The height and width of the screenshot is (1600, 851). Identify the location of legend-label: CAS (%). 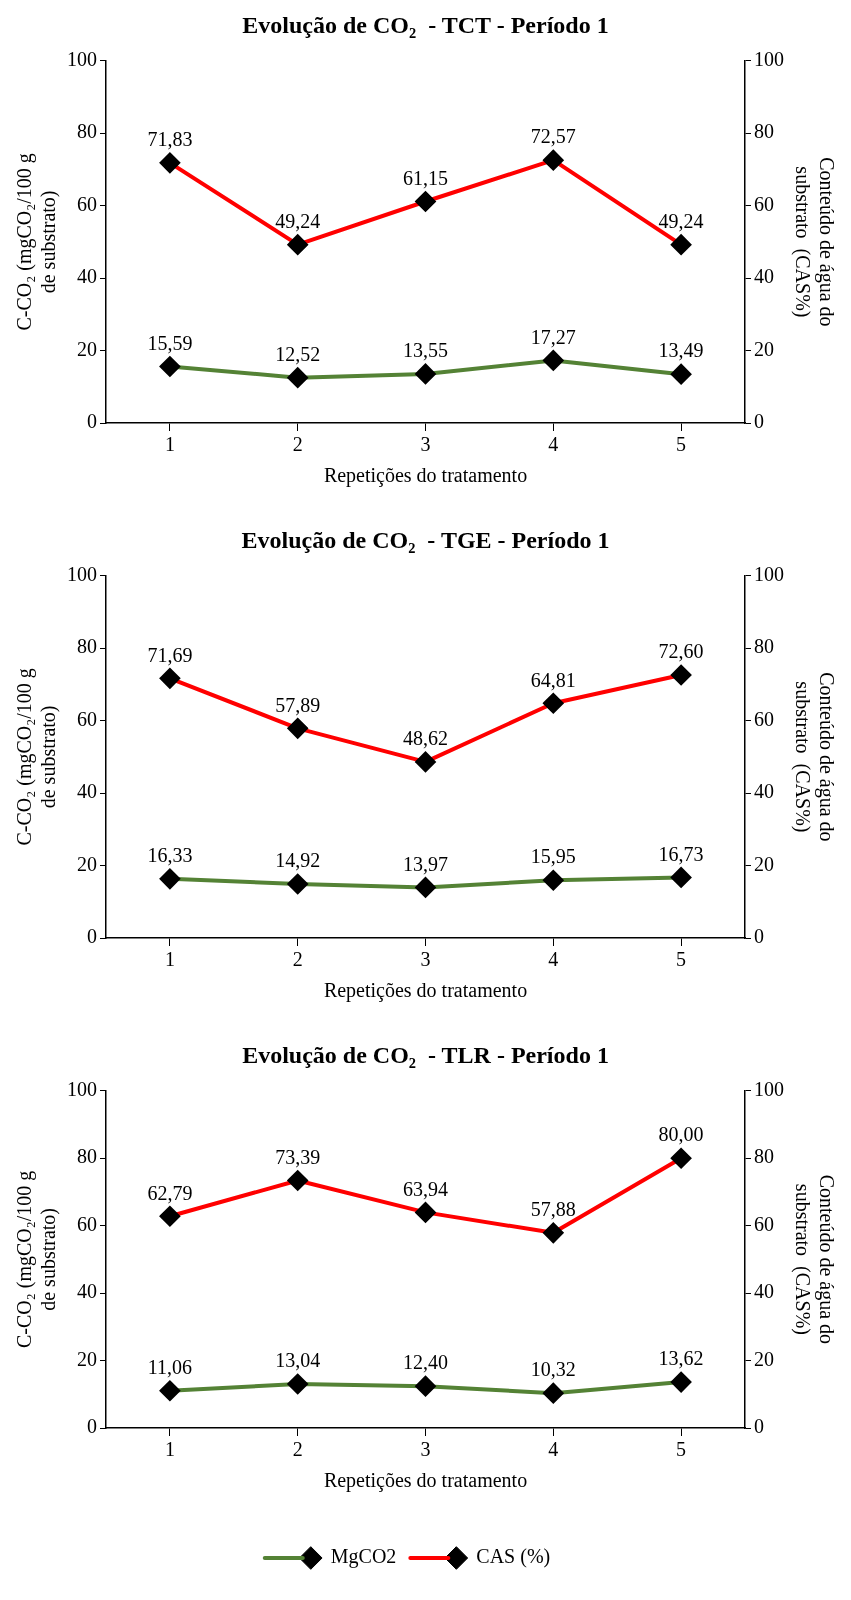
(513, 1557).